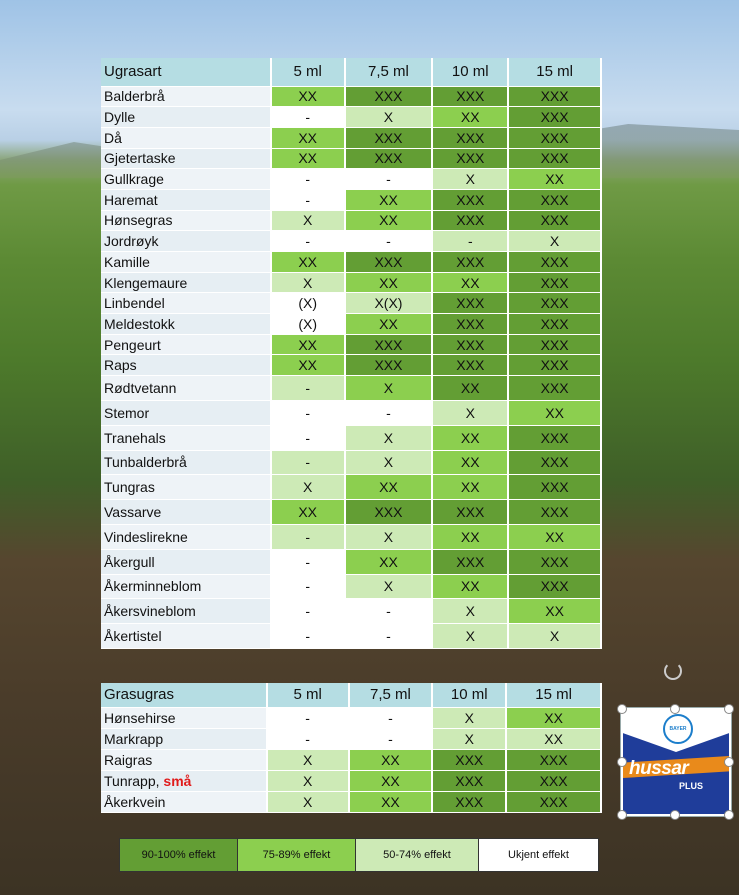 This screenshot has width=739, height=895. What do you see at coordinates (351, 561) in the screenshot?
I see `table-row: Åkergull - XX XXX XXX` at bounding box center [351, 561].